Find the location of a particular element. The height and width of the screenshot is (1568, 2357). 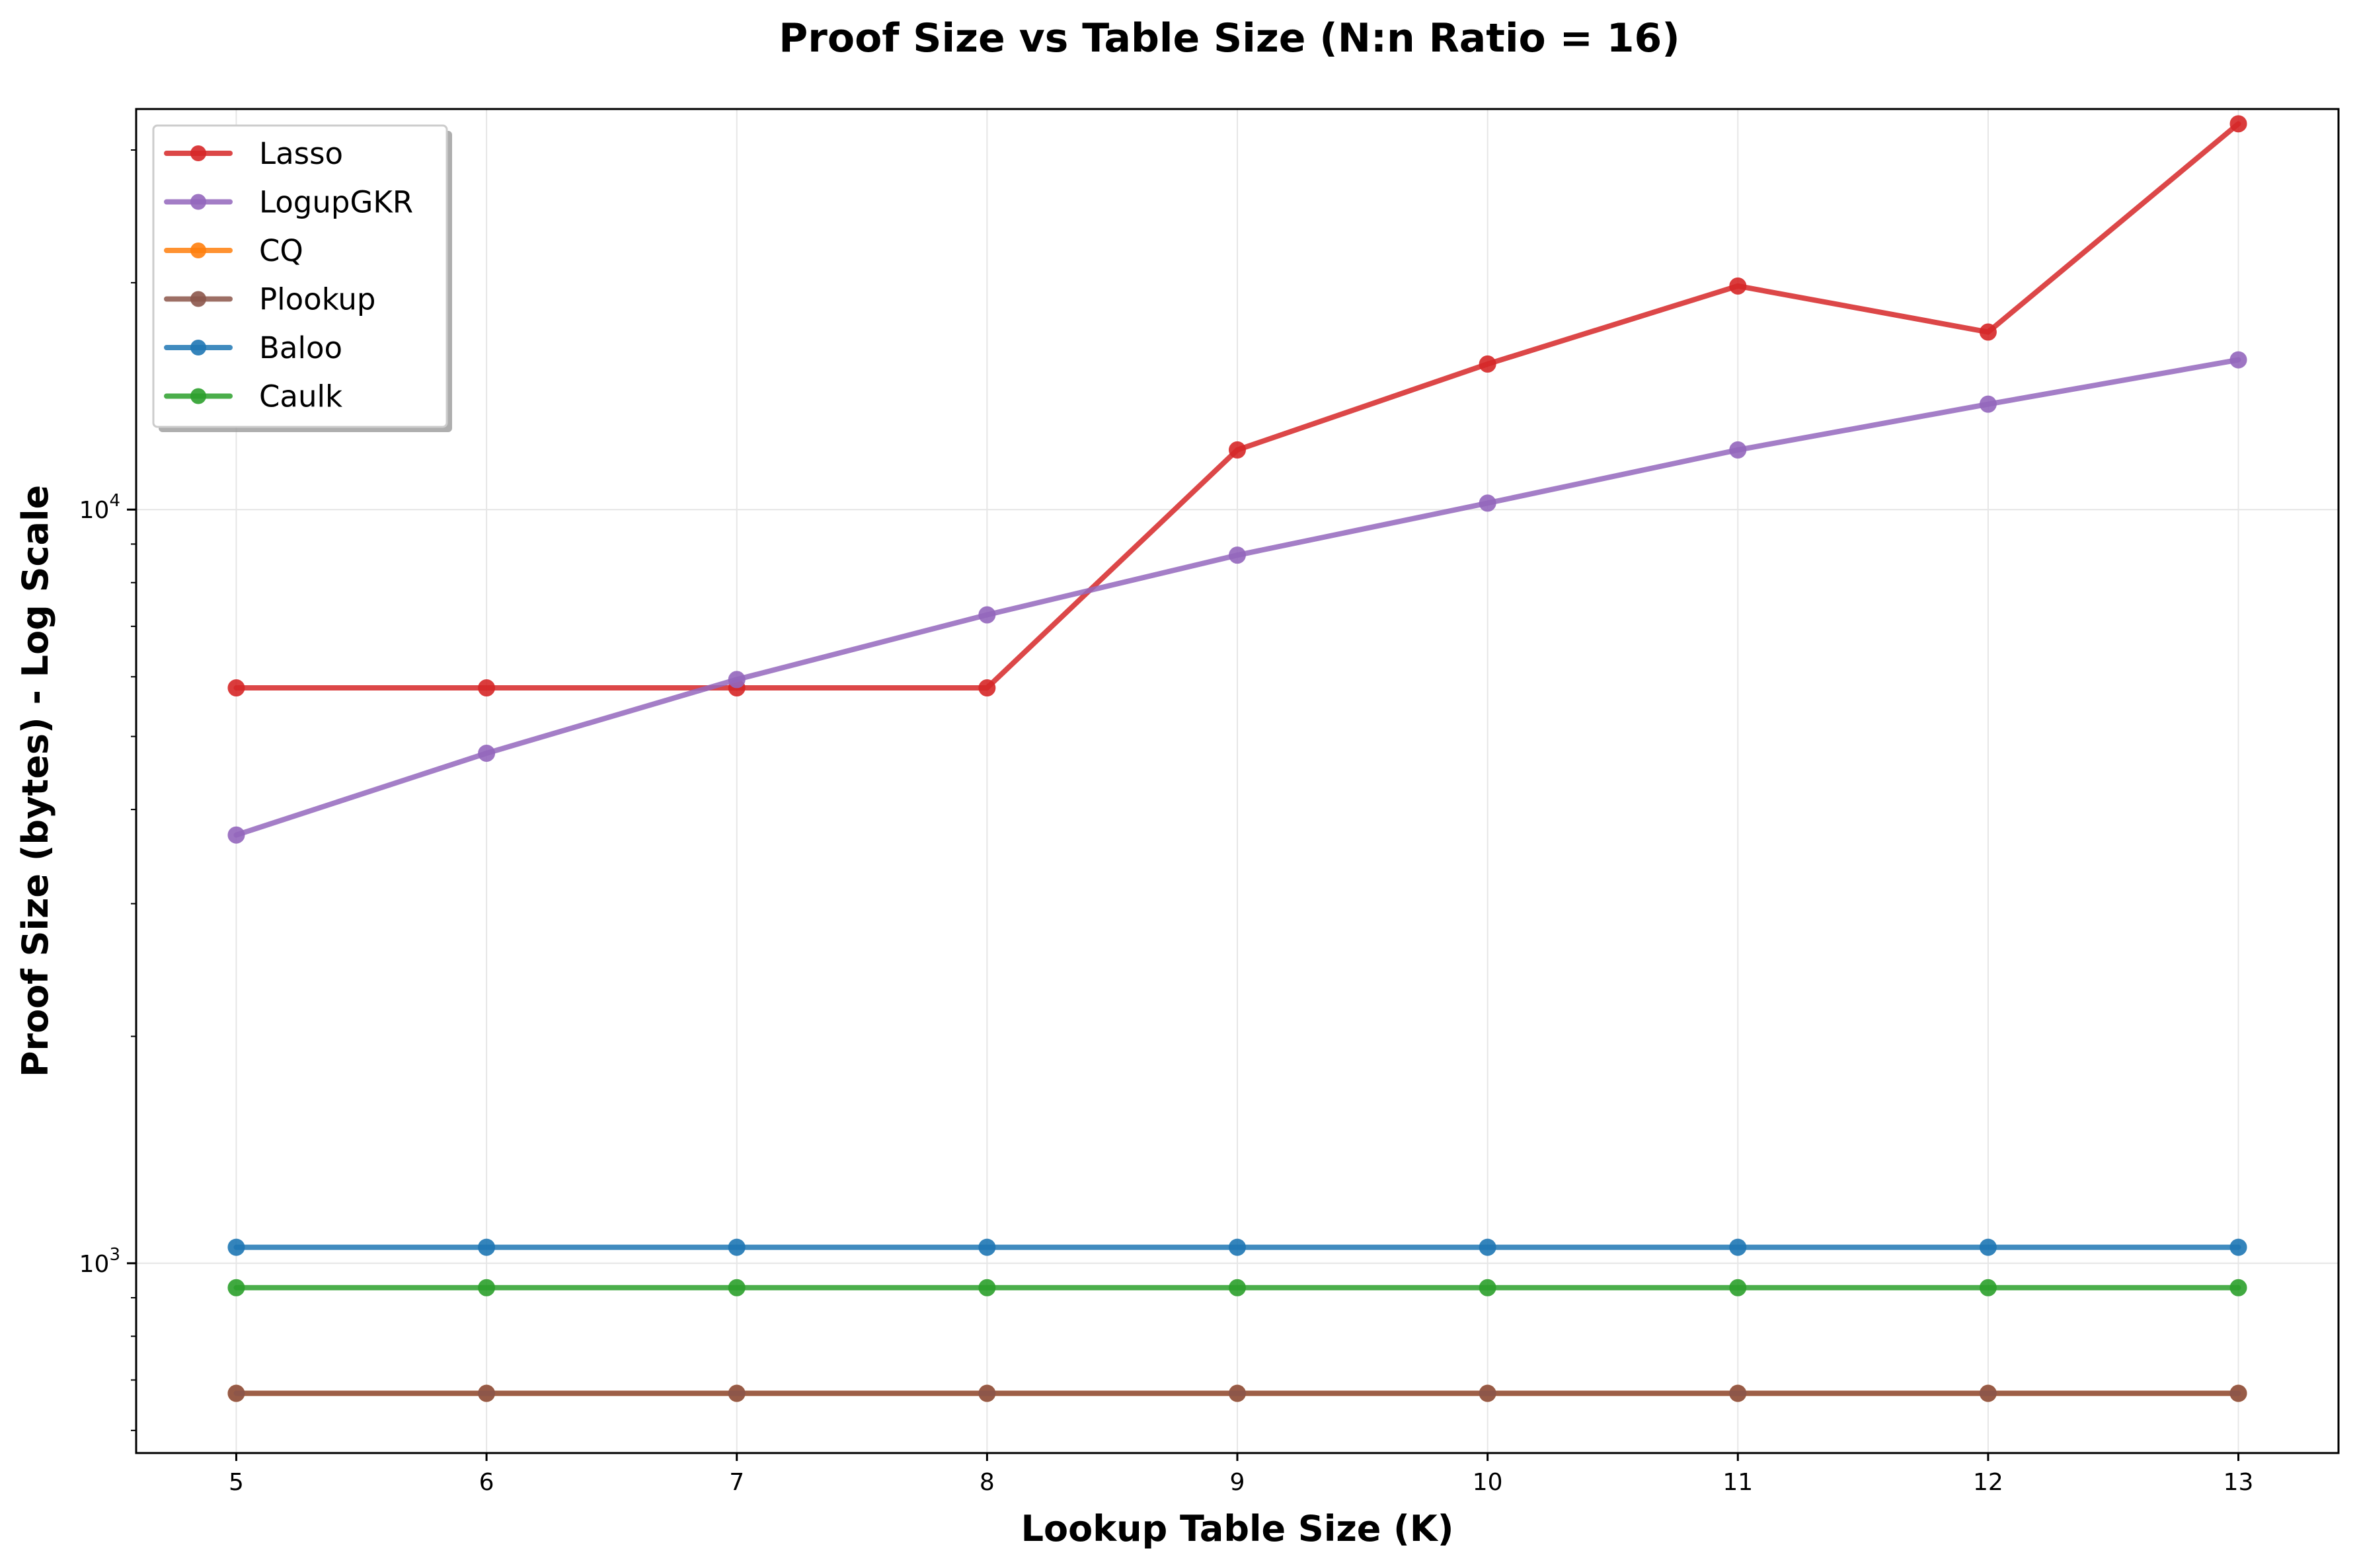

y-axis-label: Proof Size (bytes) - Log Scale is located at coordinates (35, 781).